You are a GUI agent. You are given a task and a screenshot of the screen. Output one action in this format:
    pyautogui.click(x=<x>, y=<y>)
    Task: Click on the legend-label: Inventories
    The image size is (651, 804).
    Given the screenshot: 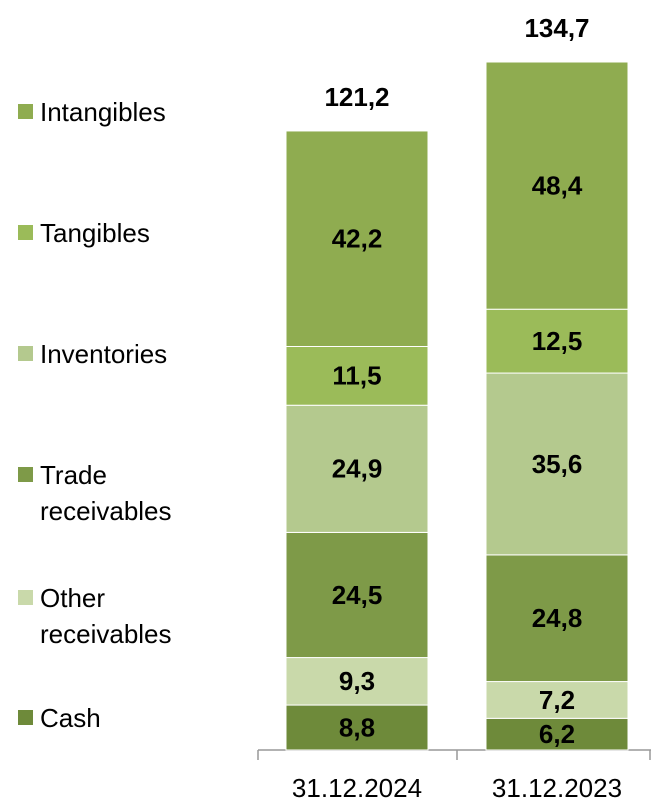 What is the action you would take?
    pyautogui.click(x=104, y=354)
    